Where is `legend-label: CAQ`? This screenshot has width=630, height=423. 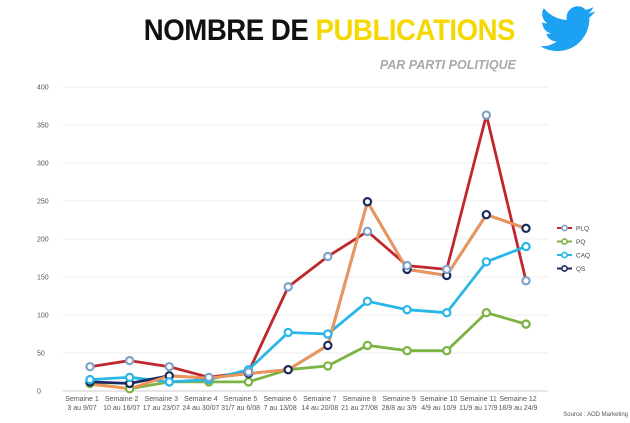 legend-label: CAQ is located at coordinates (583, 255).